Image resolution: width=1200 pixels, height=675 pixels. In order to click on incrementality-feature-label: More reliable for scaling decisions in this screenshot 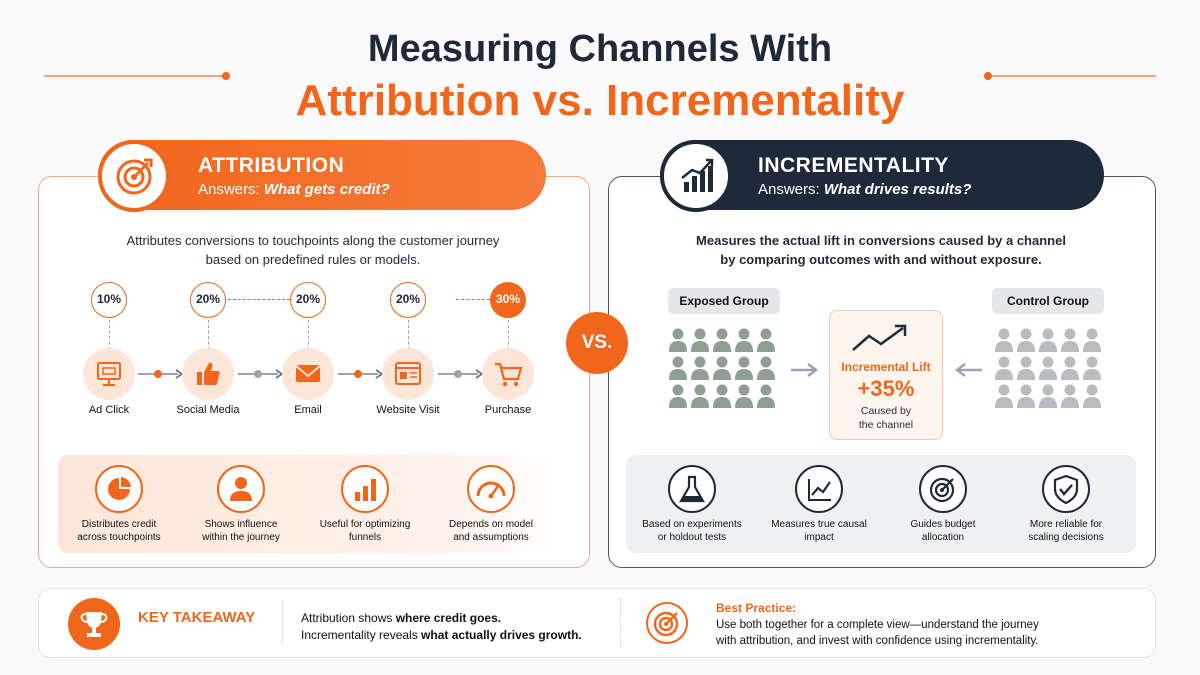, I will do `click(1066, 531)`.